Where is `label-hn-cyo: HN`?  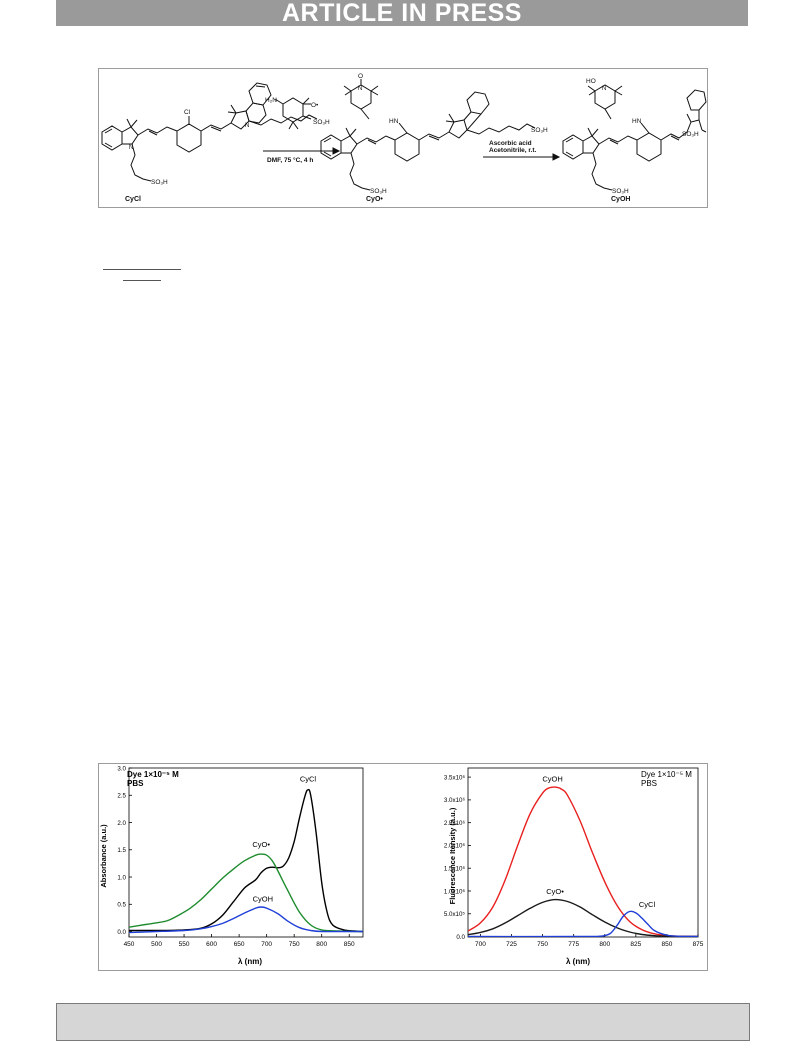 label-hn-cyo: HN is located at coordinates (394, 121).